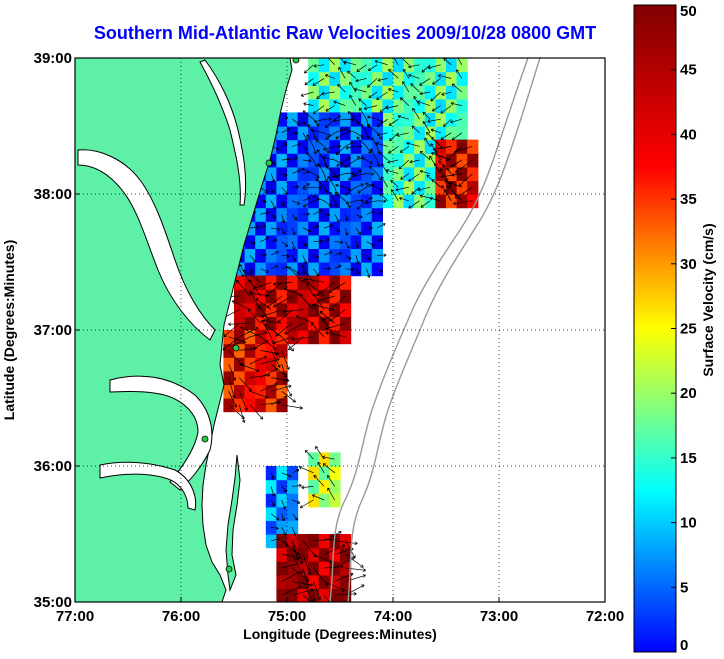 This screenshot has width=724, height=659. What do you see at coordinates (684, 328) in the screenshot?
I see `colorbar-ticks: 0 5 10 15 20 25 30 35 40 45 50` at bounding box center [684, 328].